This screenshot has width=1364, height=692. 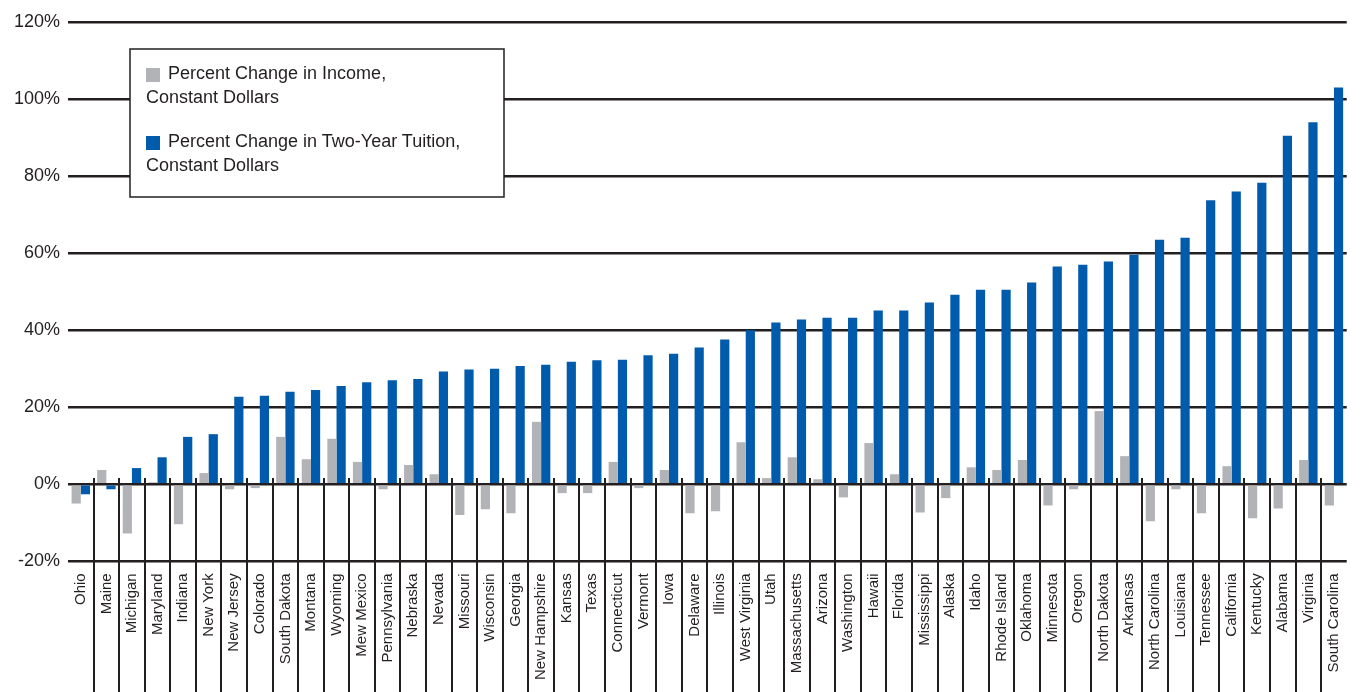 I want to click on x-tick-label: South Carolina, so click(x=1333, y=622).